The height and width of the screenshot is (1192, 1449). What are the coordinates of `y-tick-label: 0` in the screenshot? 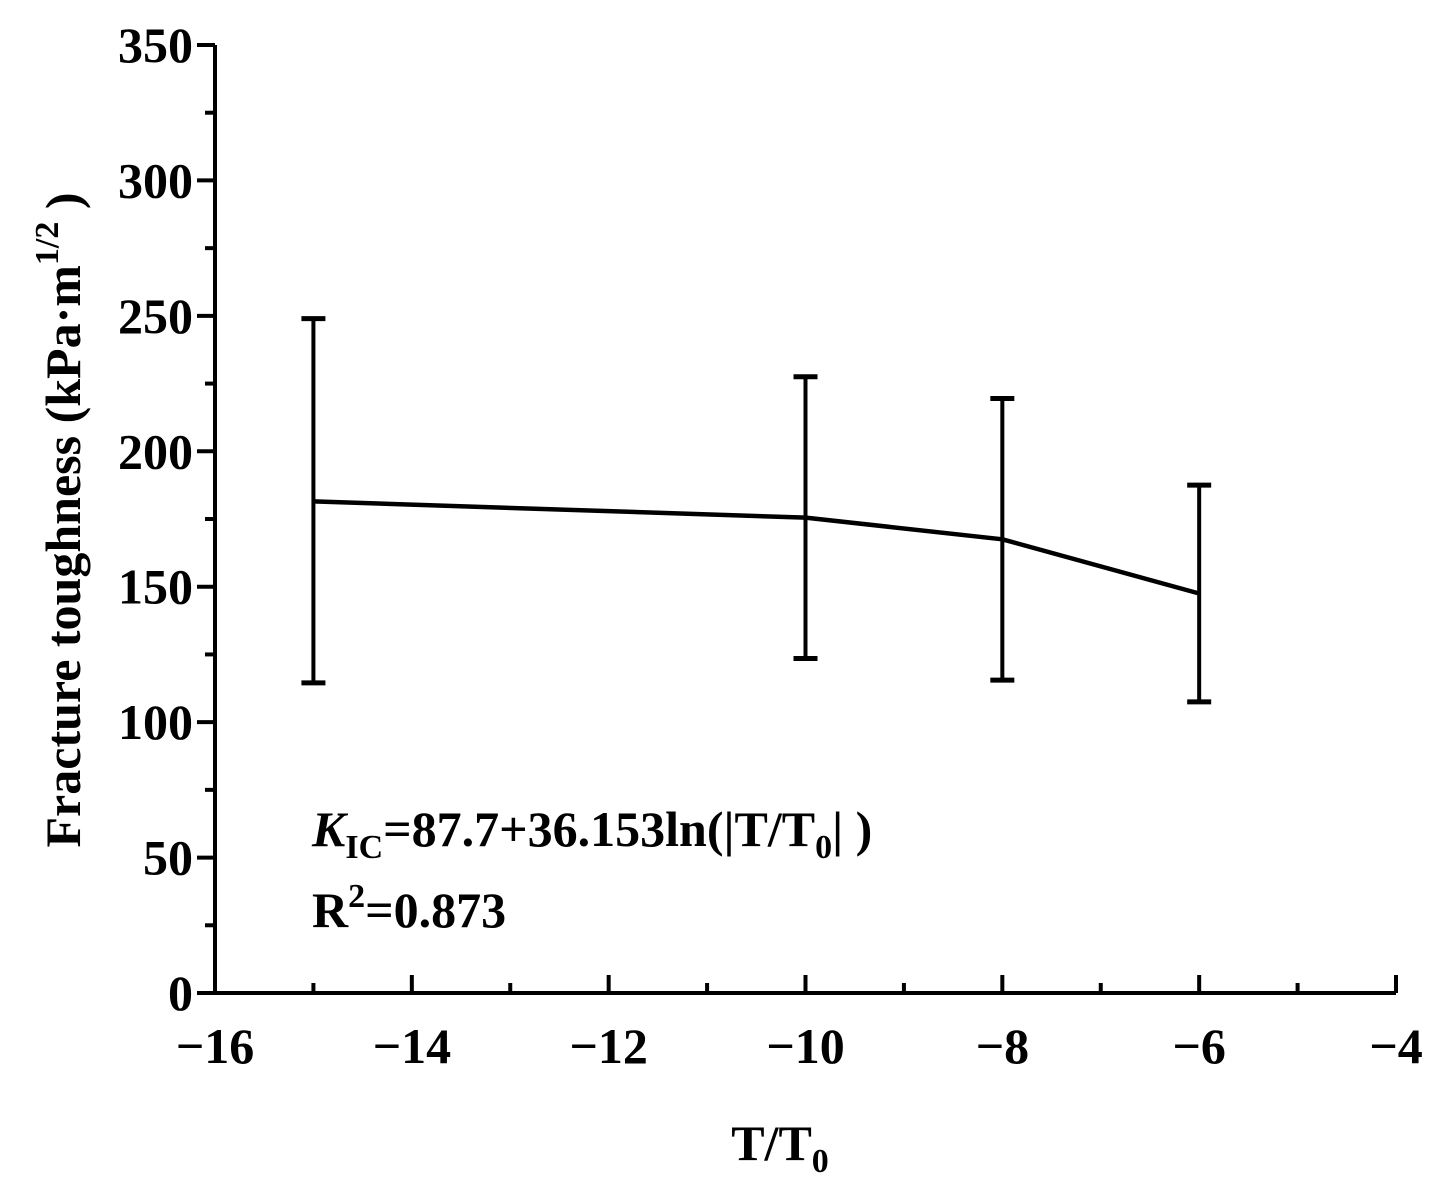 It's located at (180, 993).